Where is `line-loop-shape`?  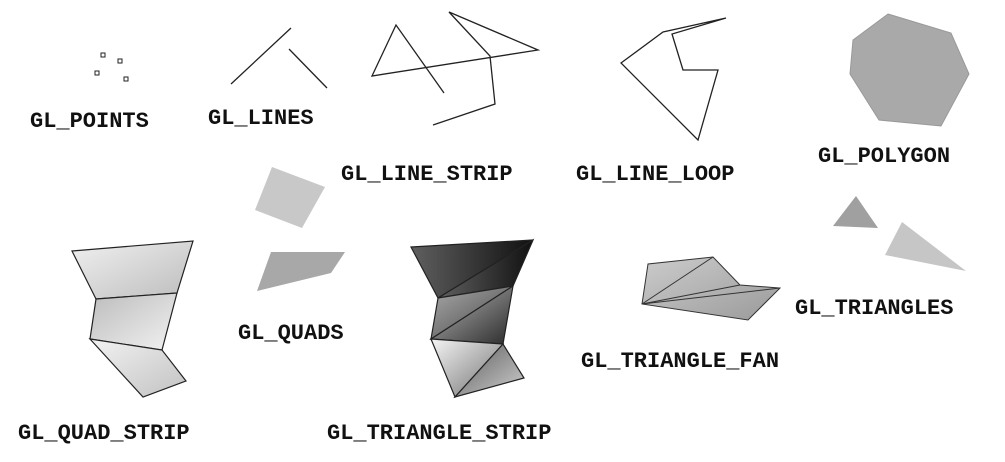
line-loop-shape is located at coordinates (673, 79).